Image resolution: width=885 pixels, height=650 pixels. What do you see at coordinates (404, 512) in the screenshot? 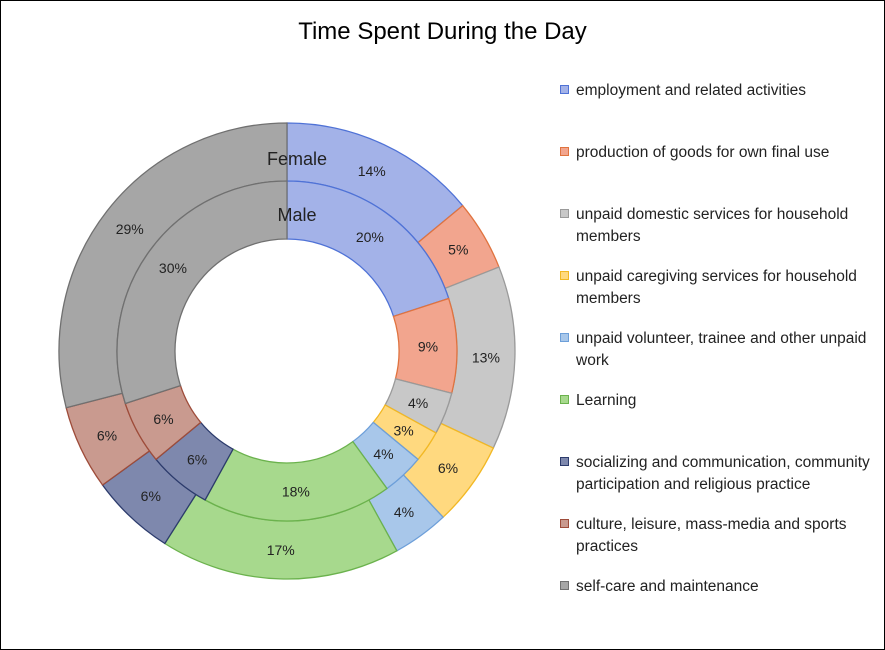
I see `female-data-label: 4%` at bounding box center [404, 512].